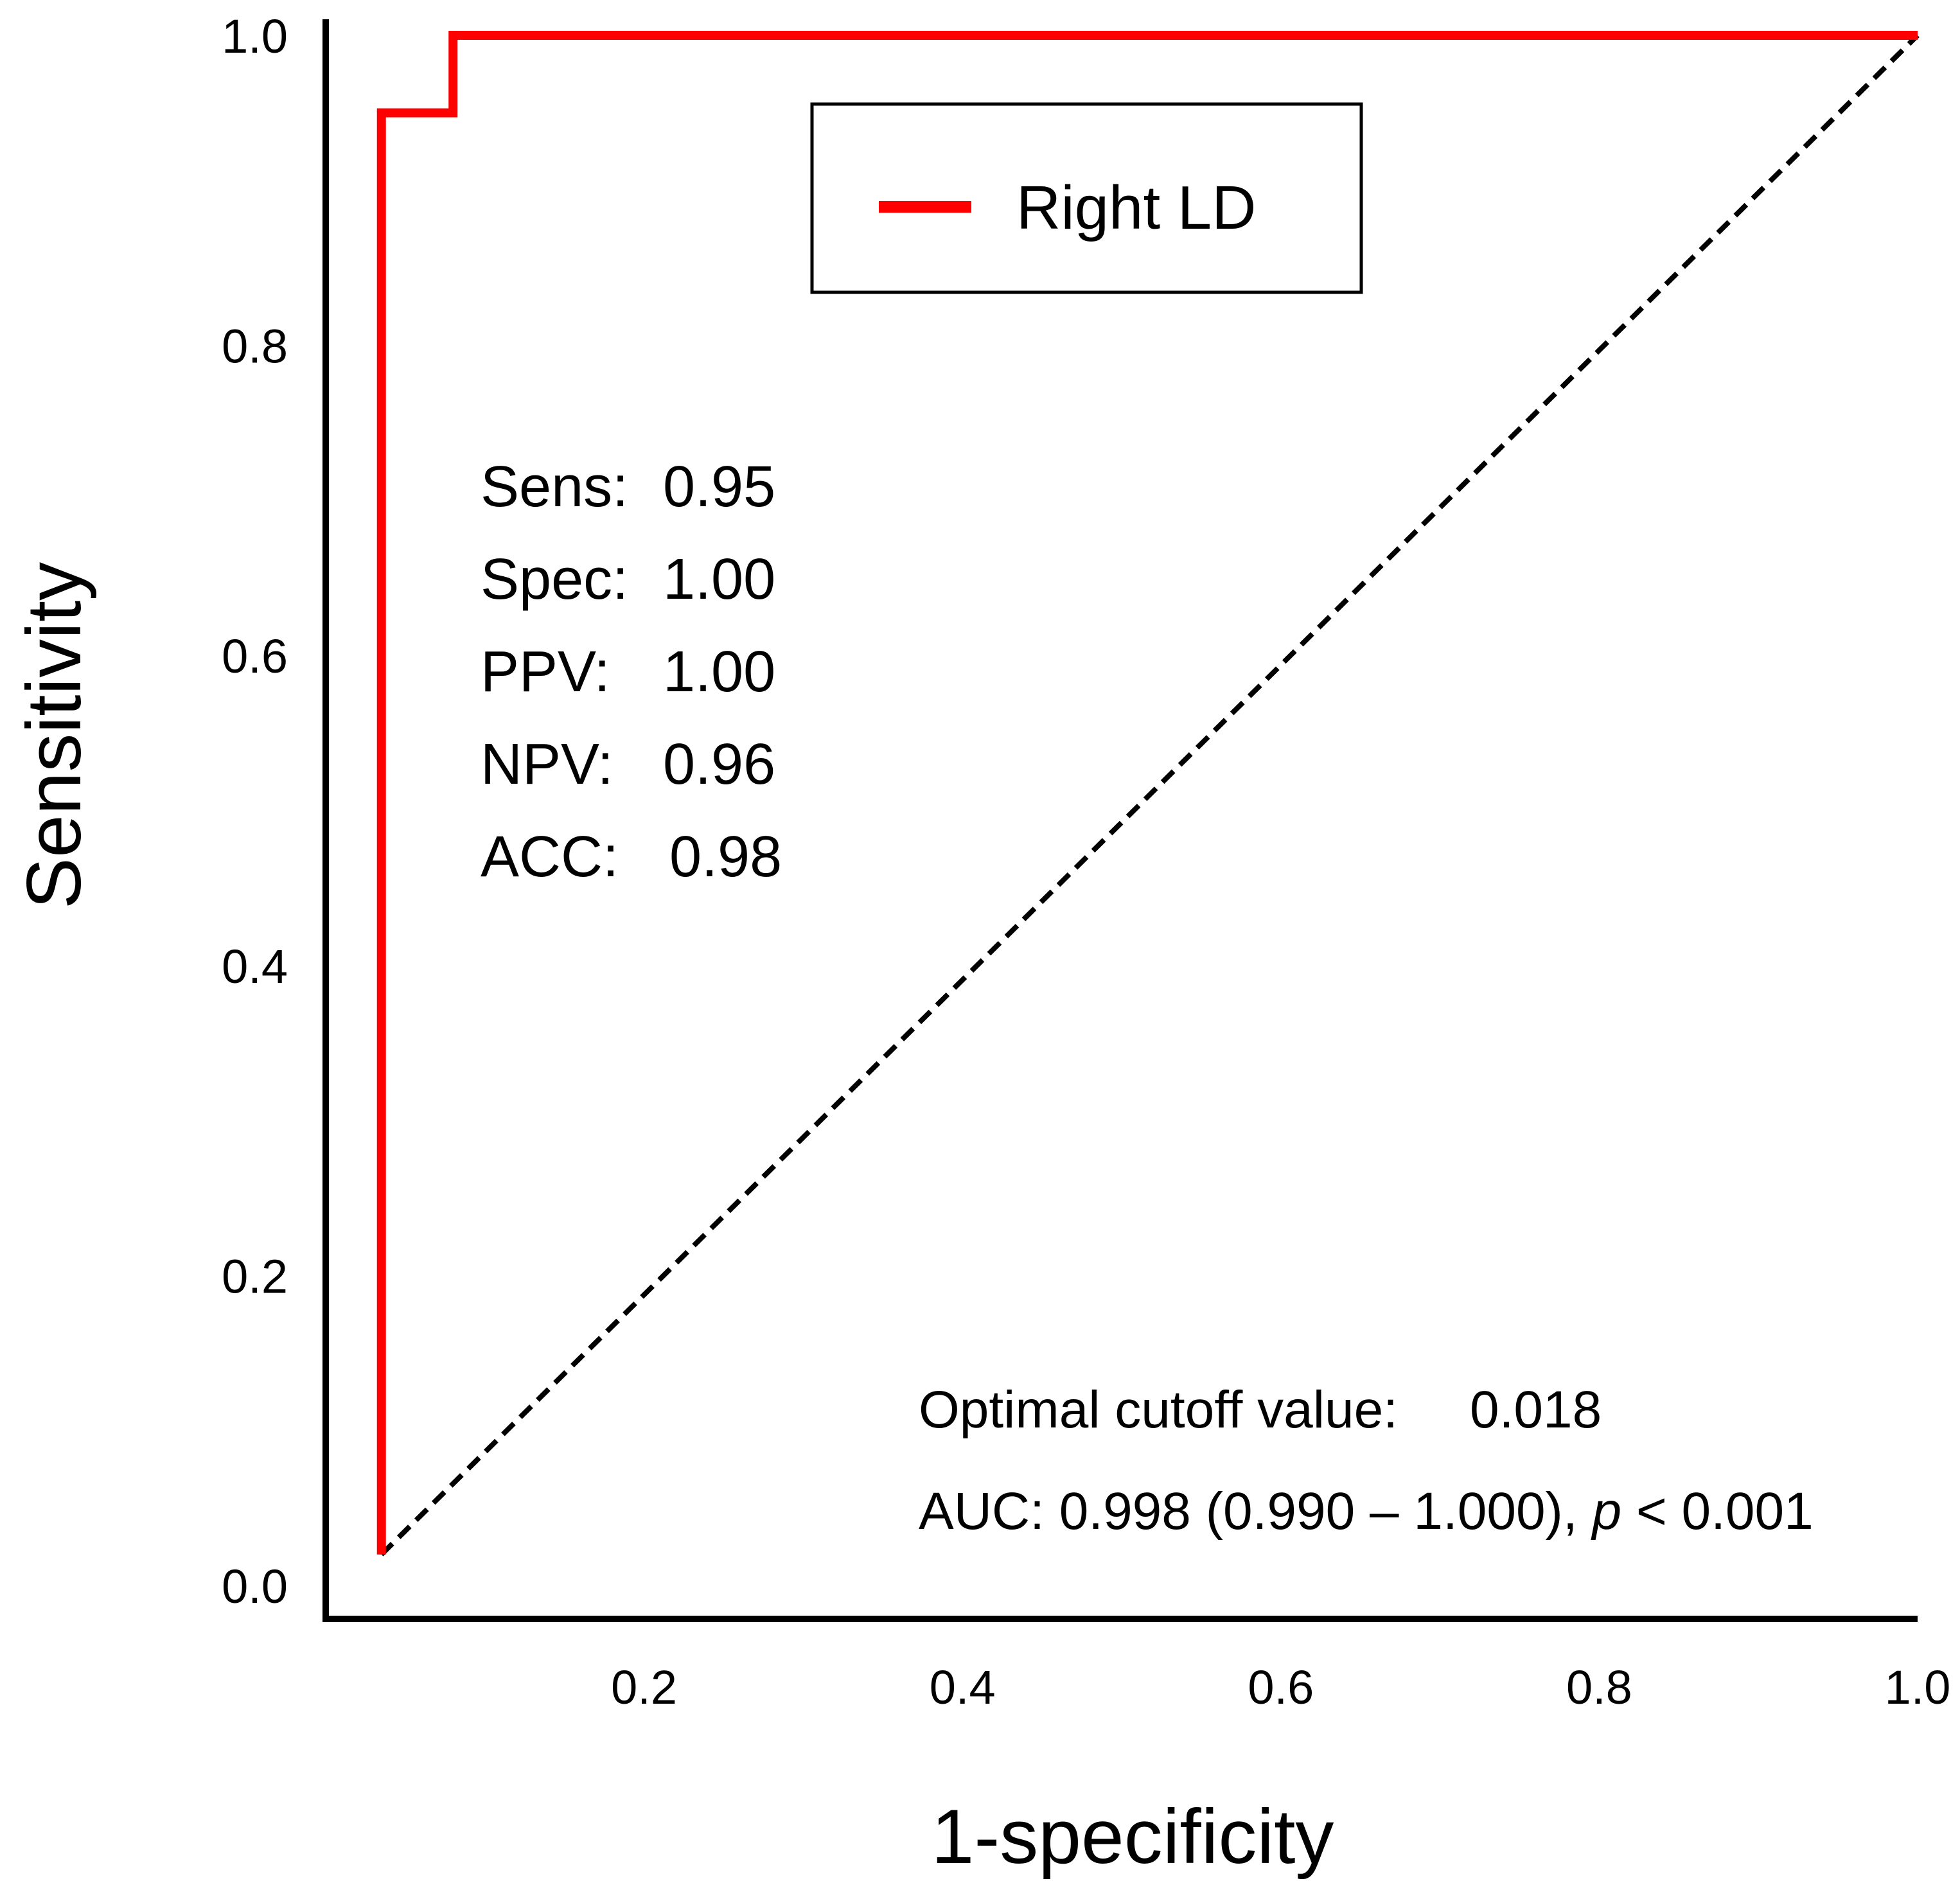 This screenshot has height=1890, width=1960. What do you see at coordinates (255, 656) in the screenshot?
I see `y-tick-label: 0.6` at bounding box center [255, 656].